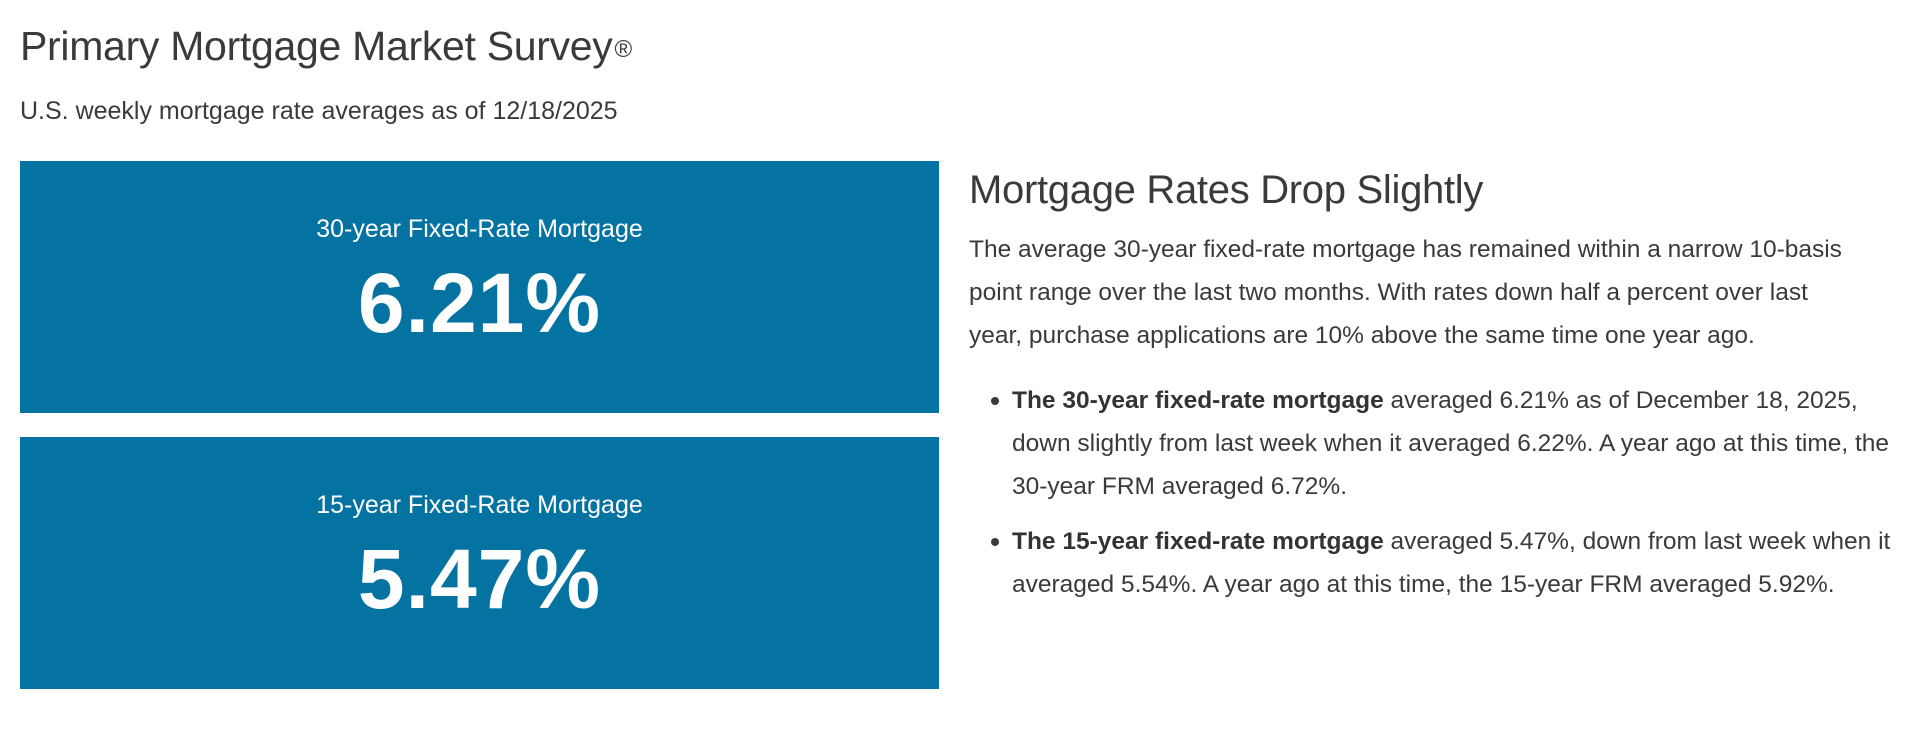 The height and width of the screenshot is (729, 1920). Describe the element at coordinates (1198, 541) in the screenshot. I see `bullet-bold-15-year: The 15-year fixed-rate mortgage` at that location.